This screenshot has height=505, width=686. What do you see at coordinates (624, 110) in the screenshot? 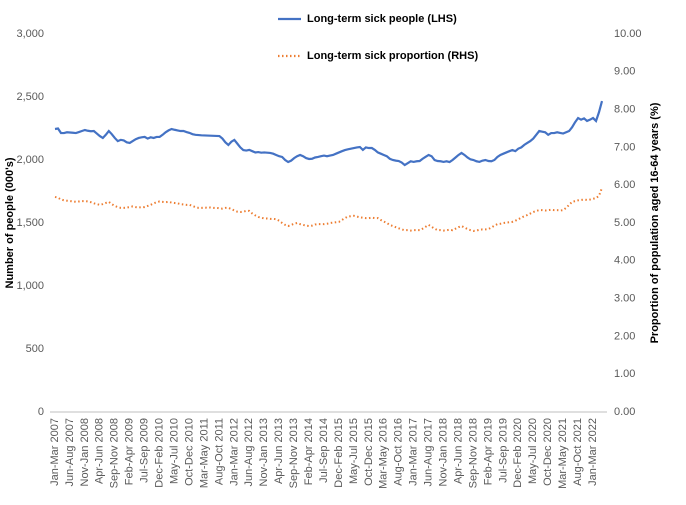
I see `y2-tick-label: 8.00` at bounding box center [624, 110].